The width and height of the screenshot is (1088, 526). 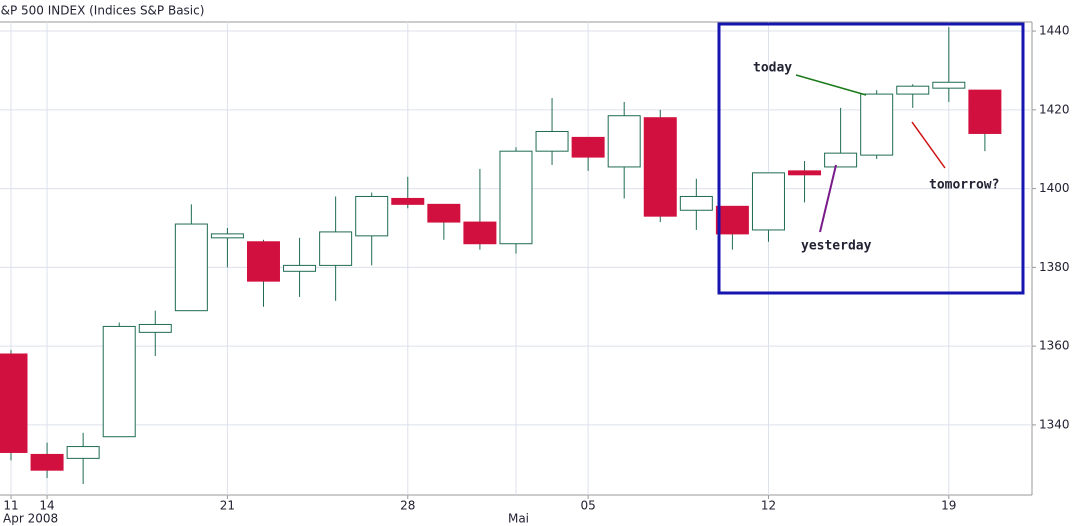 What do you see at coordinates (1054, 346) in the screenshot?
I see `y-tick-label: 1360` at bounding box center [1054, 346].